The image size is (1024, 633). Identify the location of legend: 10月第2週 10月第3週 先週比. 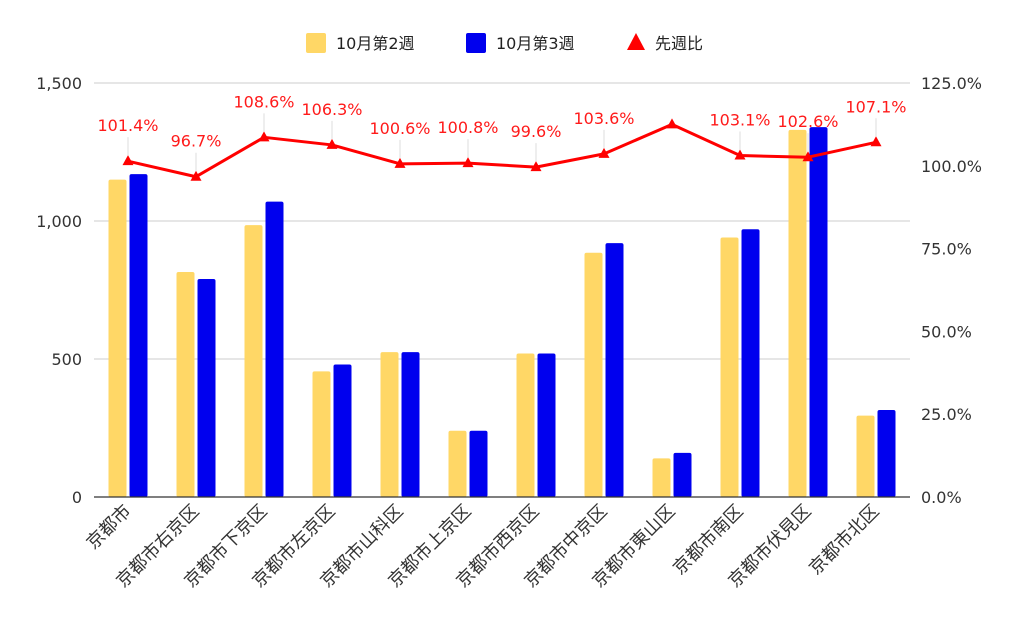
(504, 43).